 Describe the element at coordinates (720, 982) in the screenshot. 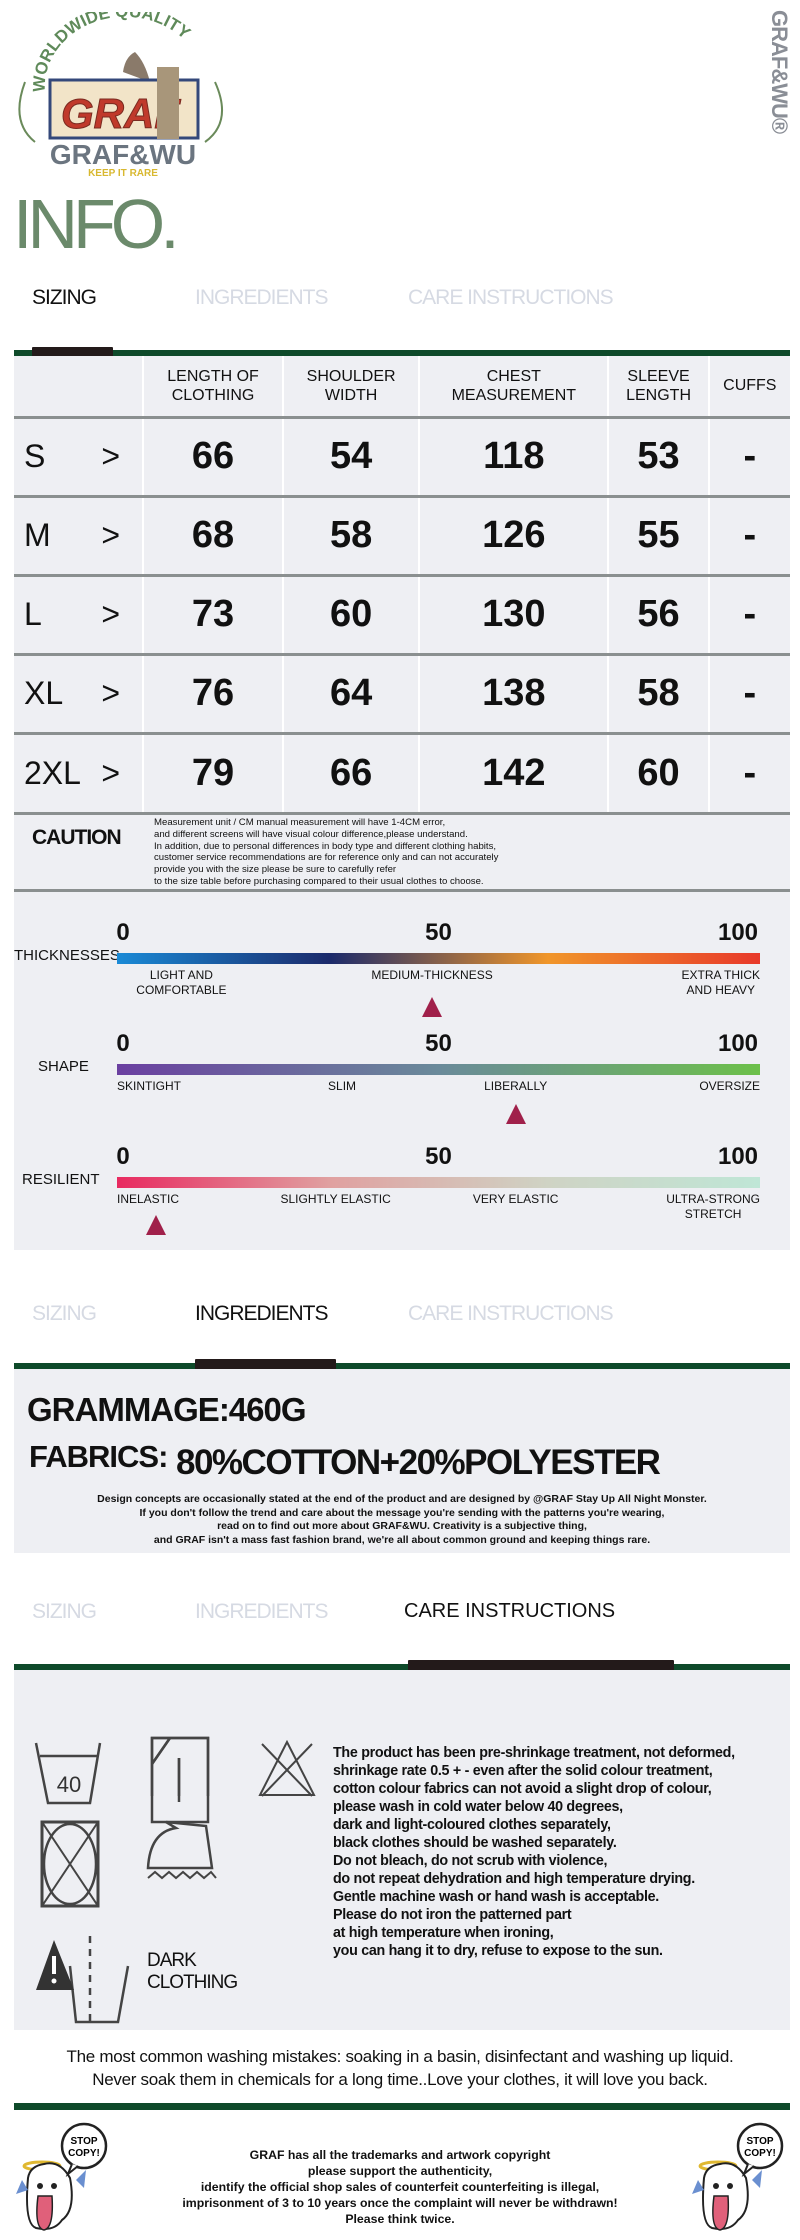

I see `scale-label: EXTRA THICK AND HEAVY` at that location.